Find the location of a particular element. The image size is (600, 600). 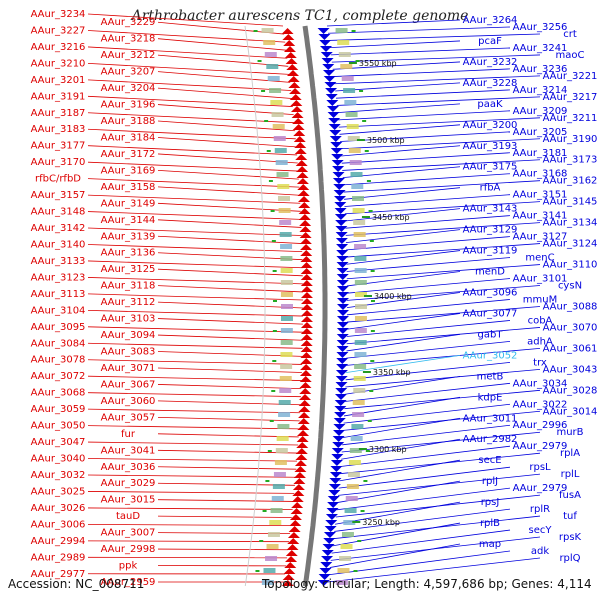

right-gene-label: menD is located at coordinates (490, 272).